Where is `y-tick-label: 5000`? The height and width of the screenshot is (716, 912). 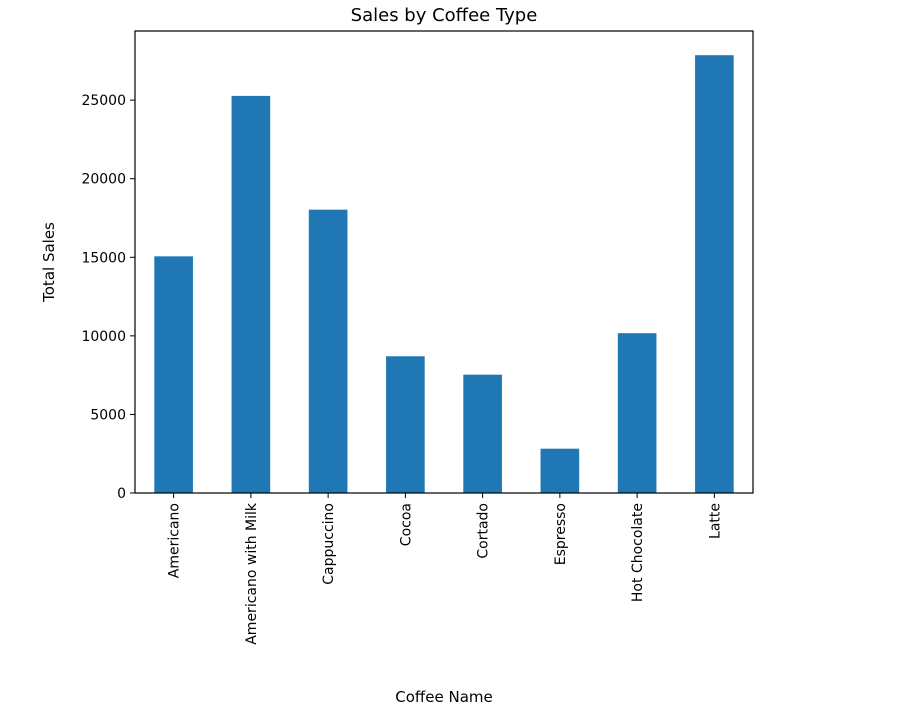 y-tick-label: 5000 is located at coordinates (108, 415).